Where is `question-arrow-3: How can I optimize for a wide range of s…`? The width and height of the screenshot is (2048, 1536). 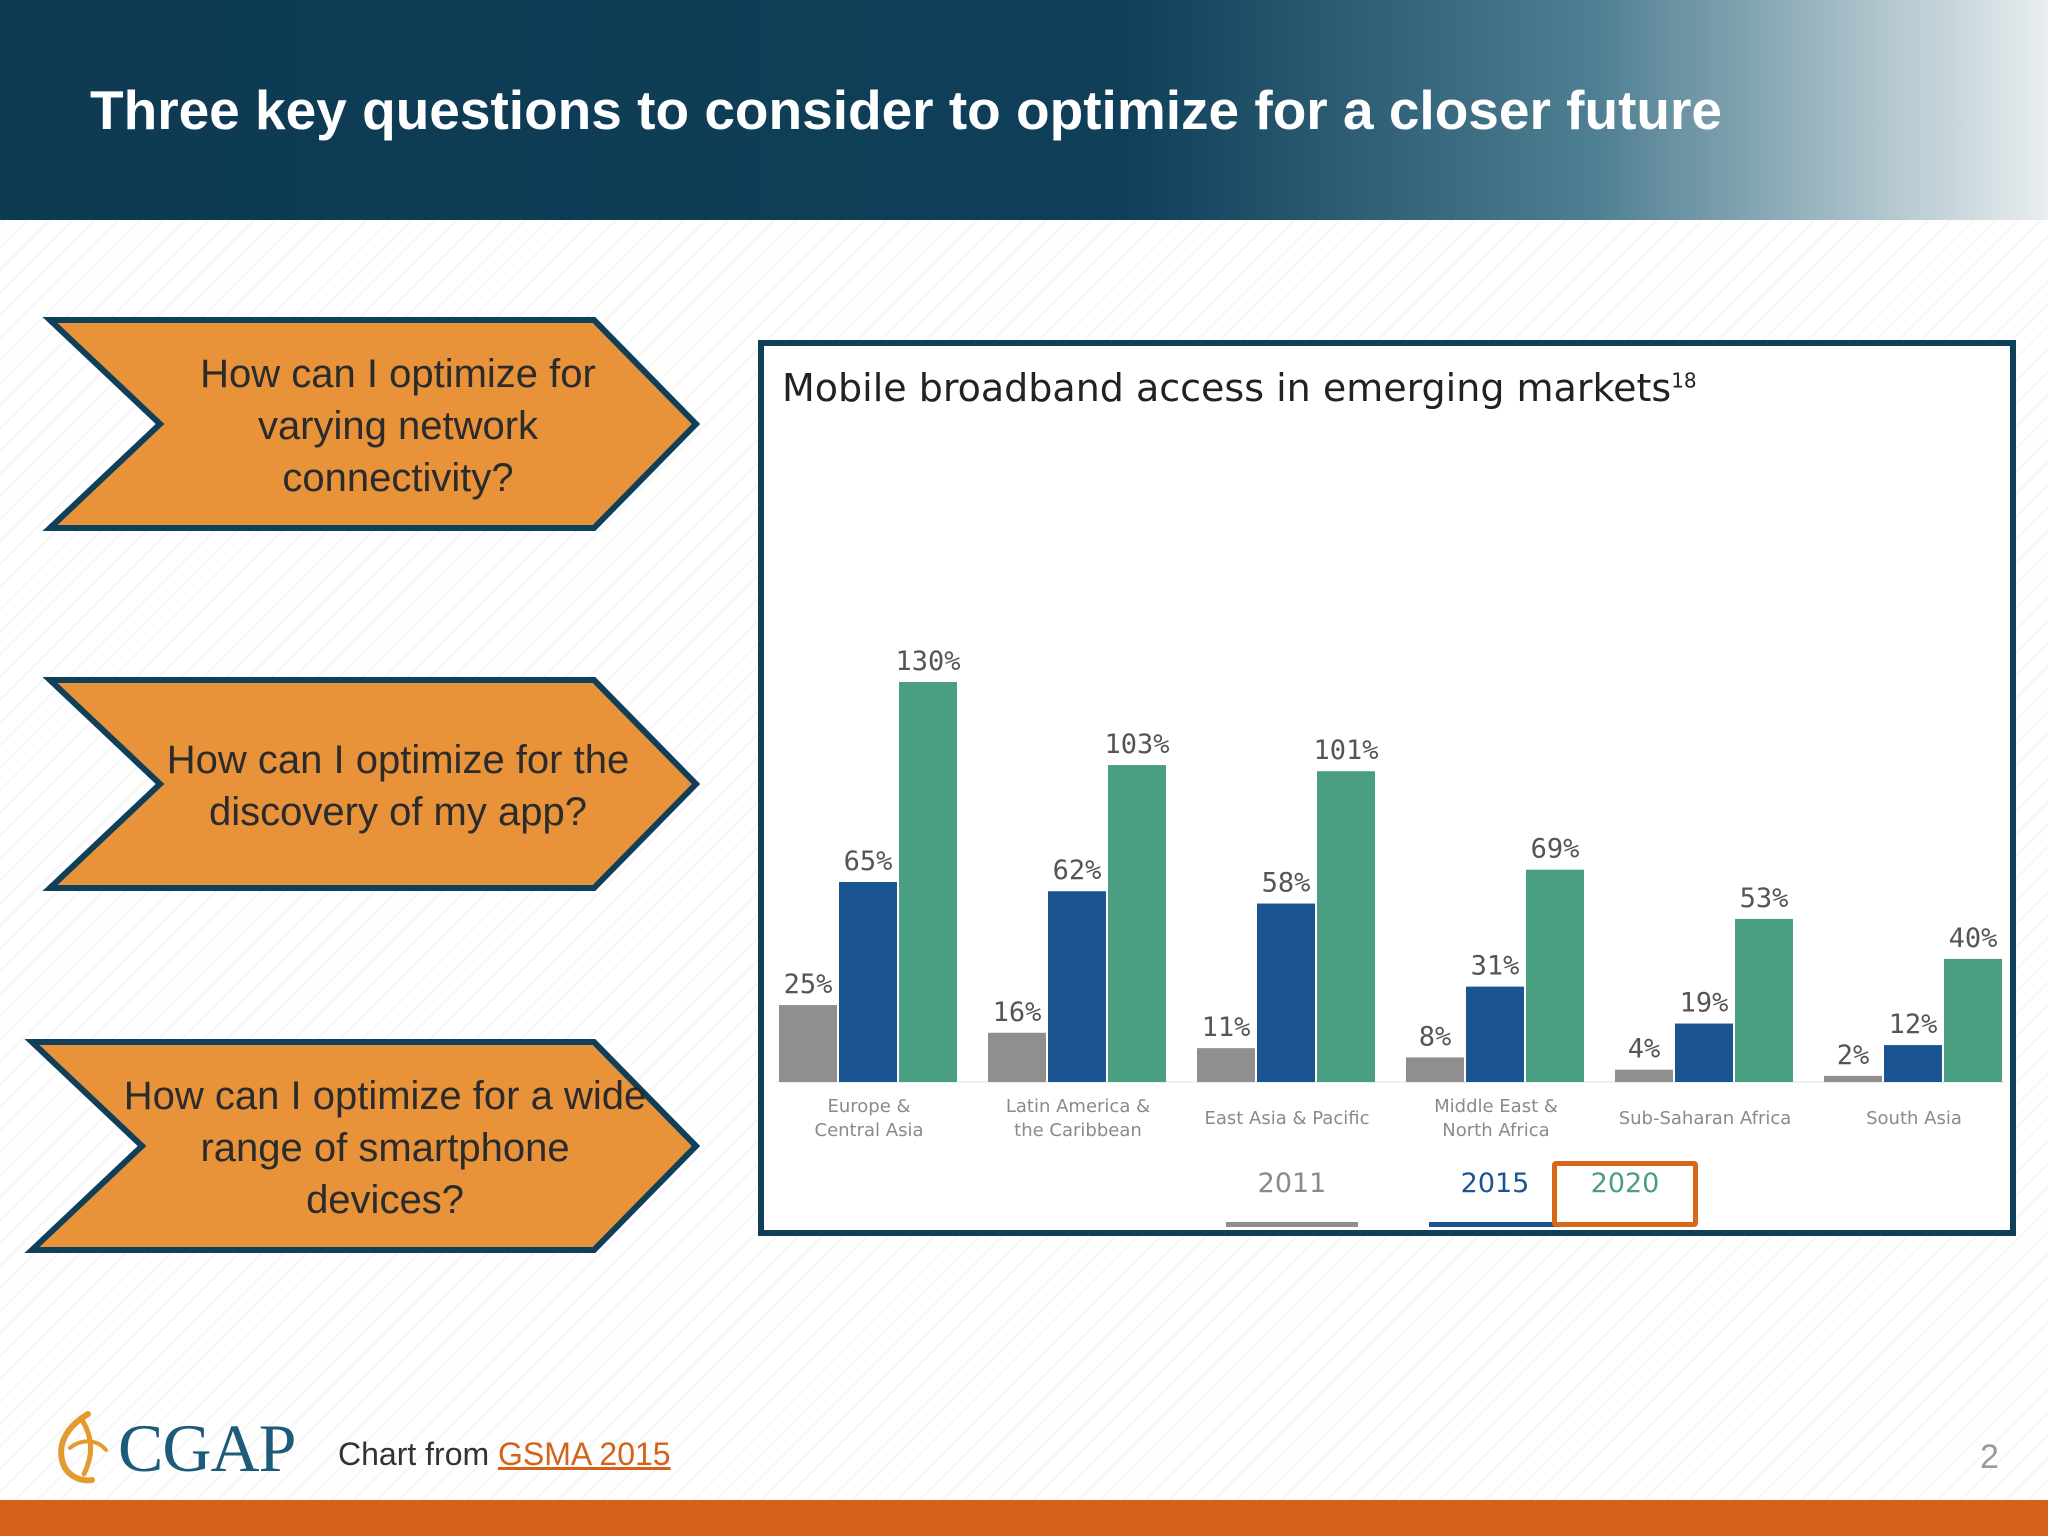 question-arrow-3: How can I optimize for a wide range of s… is located at coordinates (355, 1148).